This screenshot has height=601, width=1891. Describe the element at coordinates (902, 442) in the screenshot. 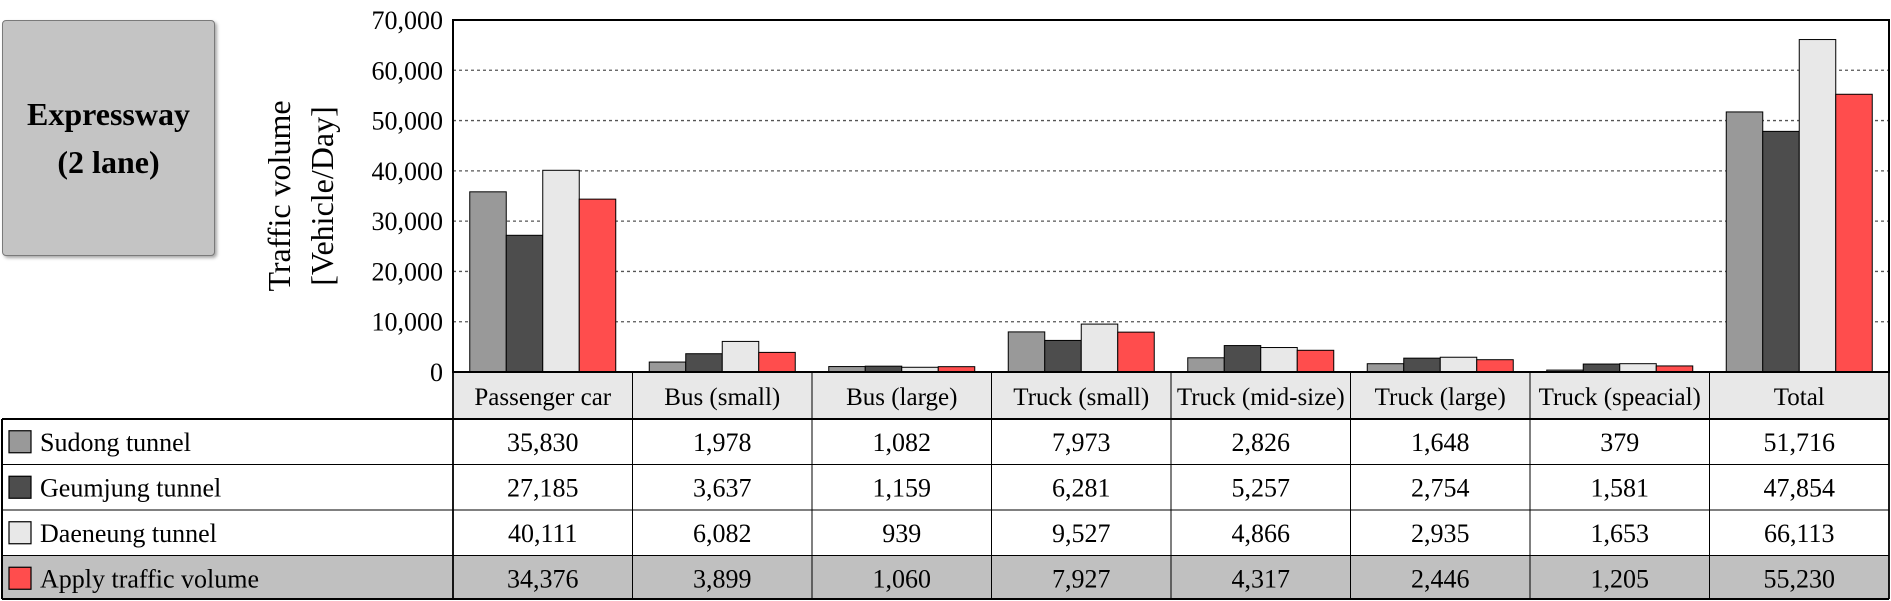

I see `table-cell: 1,082` at that location.